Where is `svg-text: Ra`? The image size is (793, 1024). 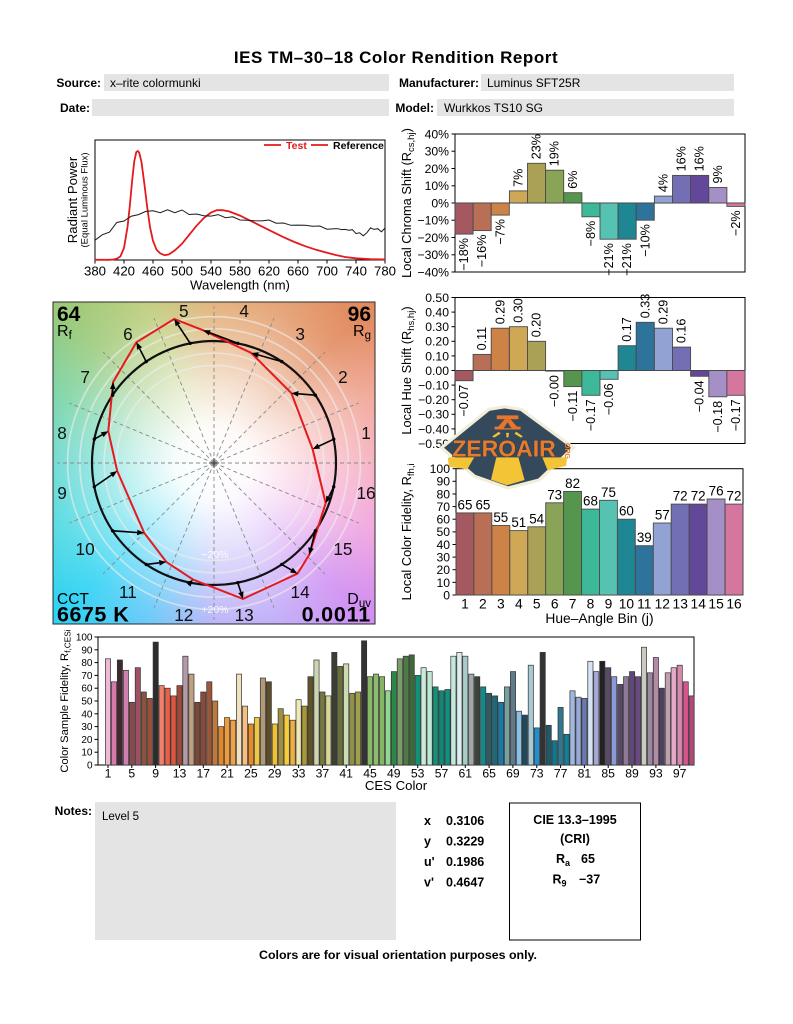
svg-text: Ra is located at coordinates (563, 860).